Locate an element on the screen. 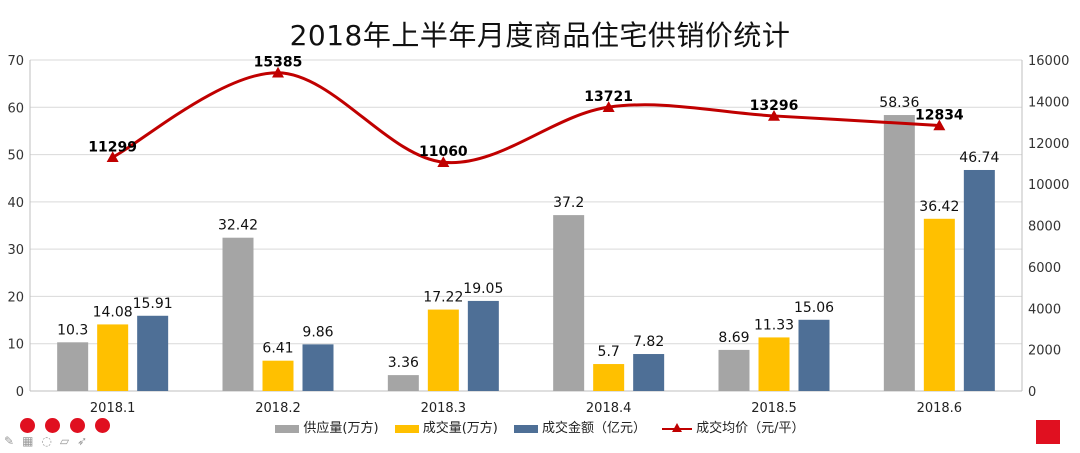 This screenshot has width=1080, height=453. price-value-label: 13721 is located at coordinates (608, 97).